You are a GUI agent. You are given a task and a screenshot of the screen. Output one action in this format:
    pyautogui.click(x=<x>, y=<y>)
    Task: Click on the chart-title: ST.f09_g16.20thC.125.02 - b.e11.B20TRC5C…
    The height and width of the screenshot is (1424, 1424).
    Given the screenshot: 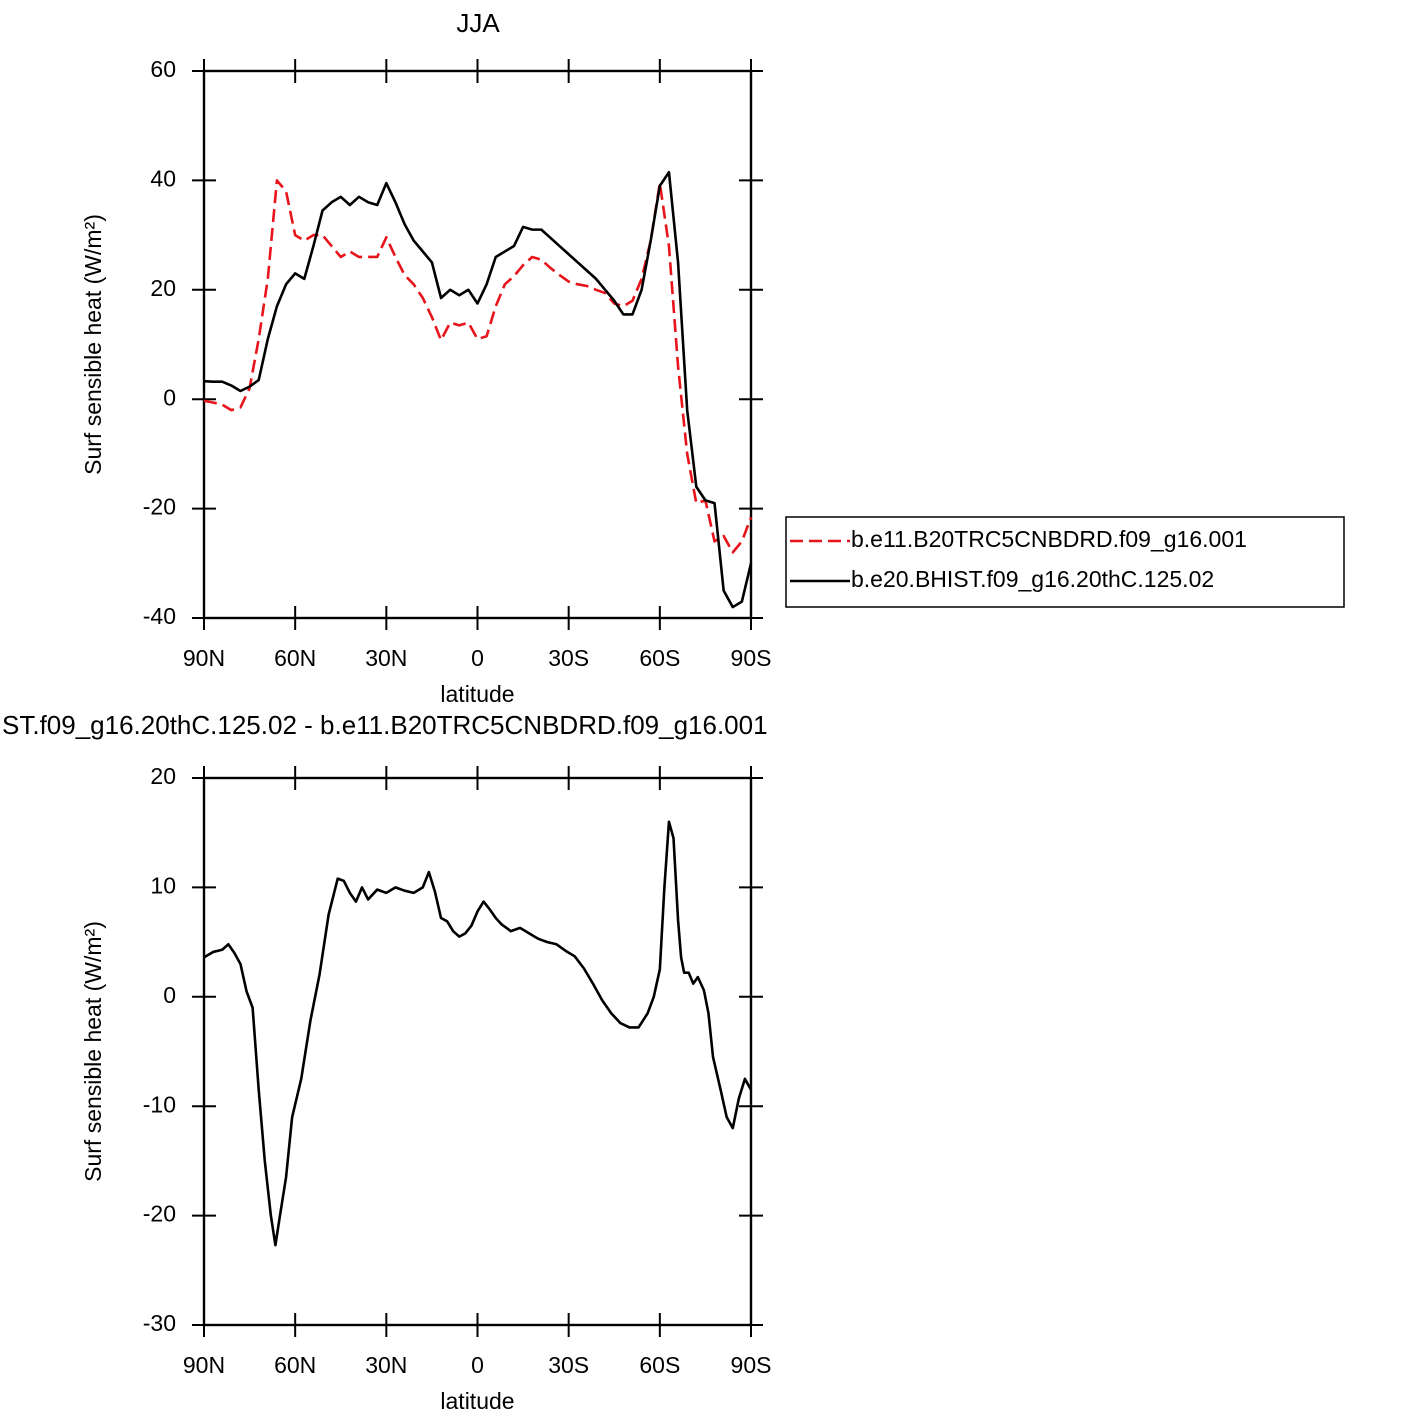 What is the action you would take?
    pyautogui.click(x=385, y=725)
    